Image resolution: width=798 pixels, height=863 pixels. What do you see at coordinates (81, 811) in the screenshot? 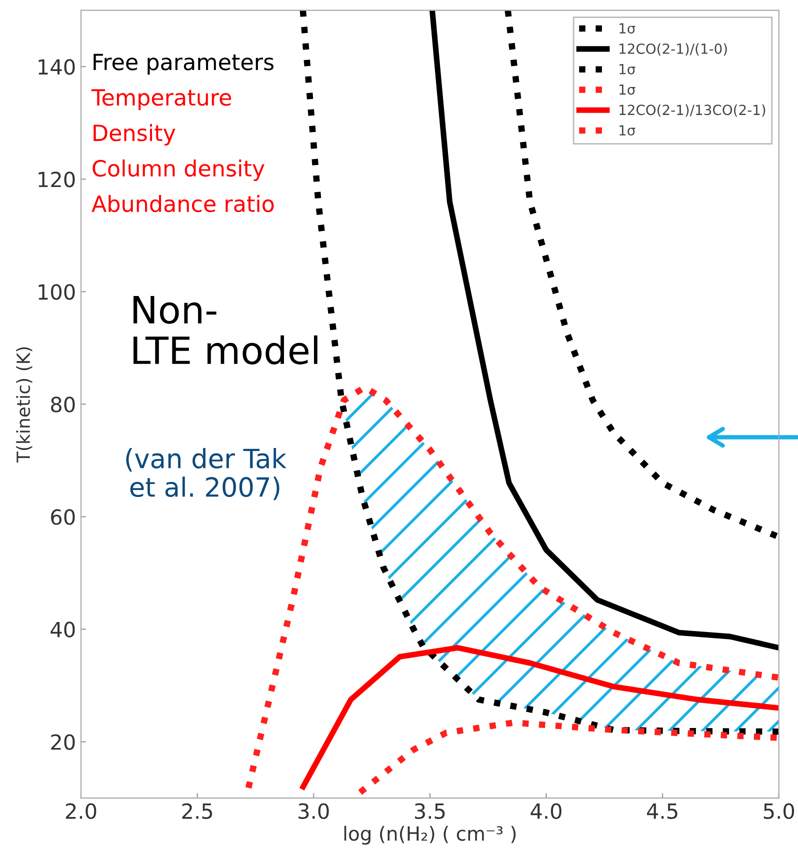
I see `x-tick-label: 2.0` at bounding box center [81, 811].